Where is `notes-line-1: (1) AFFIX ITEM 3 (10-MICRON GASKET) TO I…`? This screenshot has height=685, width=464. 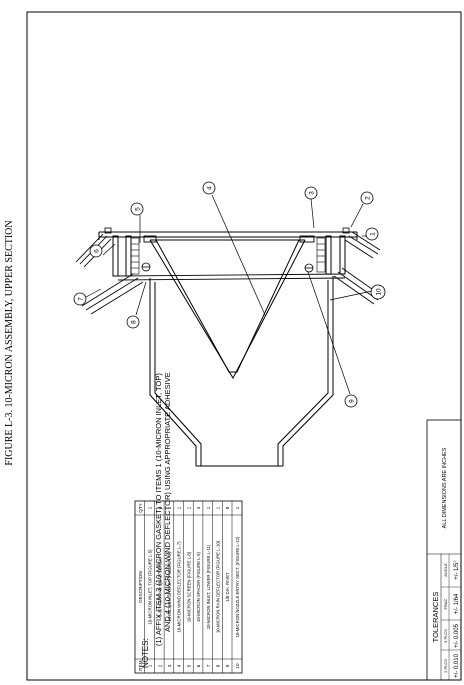 notes-line-1: (1) AFFIX ITEM 3 (10-MICRON GASKET) TO I… is located at coordinates (158, 509).